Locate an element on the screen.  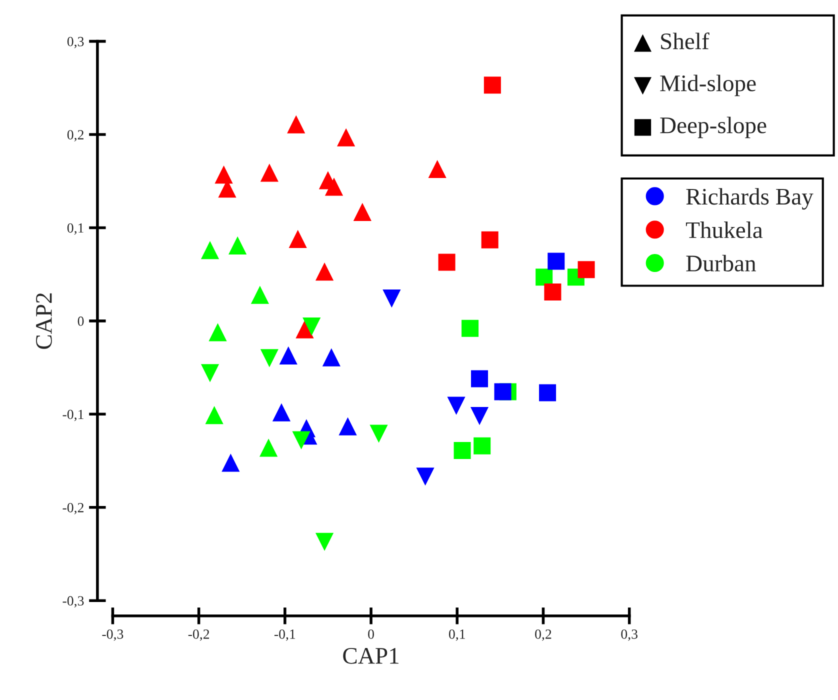
y-tick-label: 0,2 is located at coordinates (75, 136).